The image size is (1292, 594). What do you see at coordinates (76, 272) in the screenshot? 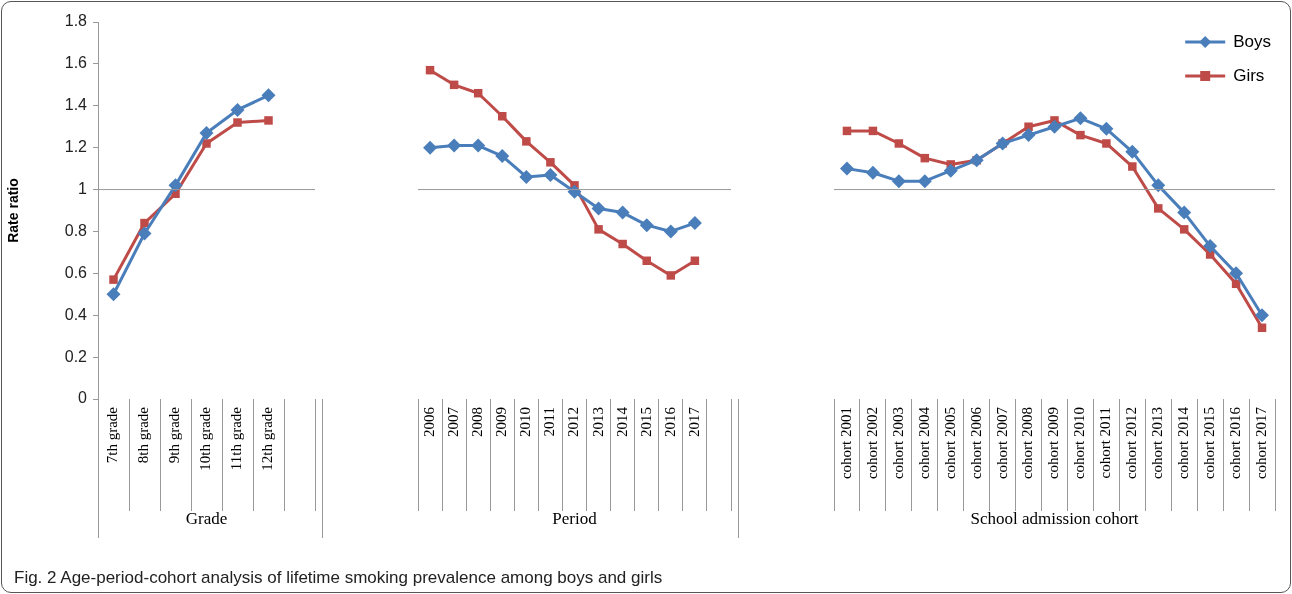
I see `y-tick-label: 0.6` at bounding box center [76, 272].